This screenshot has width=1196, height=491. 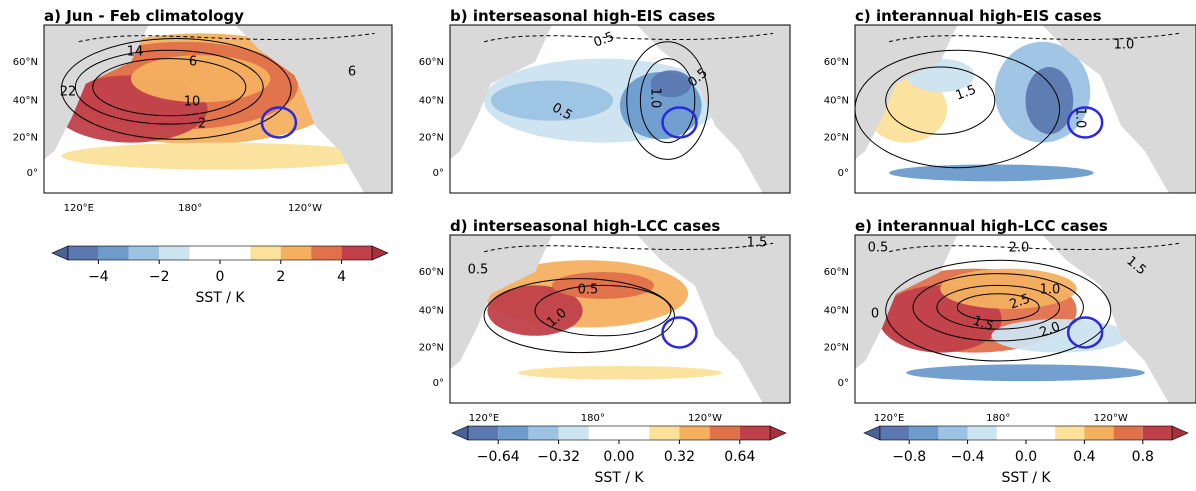 I want to click on colorbar-tick-label: 2, so click(x=280, y=277).